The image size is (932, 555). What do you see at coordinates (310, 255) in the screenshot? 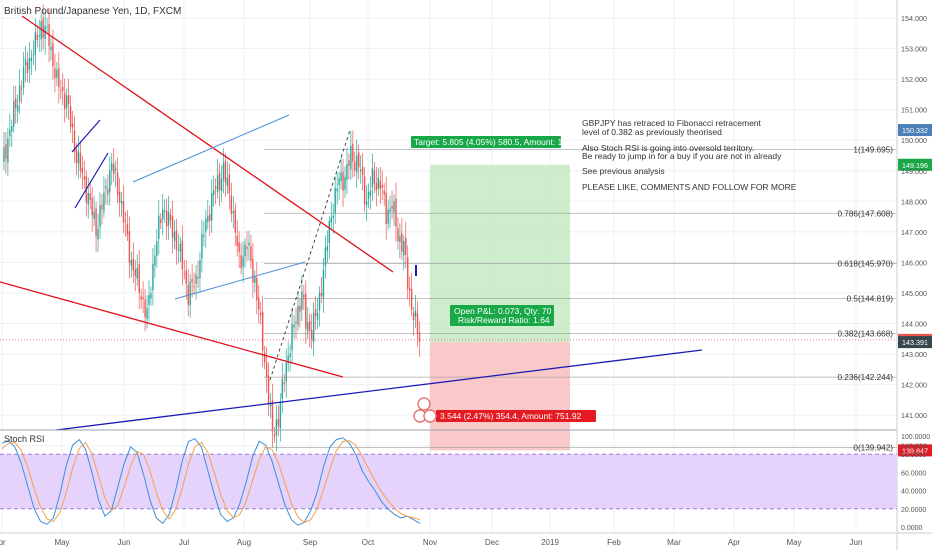
I see `fib-trend-dashed-line` at bounding box center [310, 255].